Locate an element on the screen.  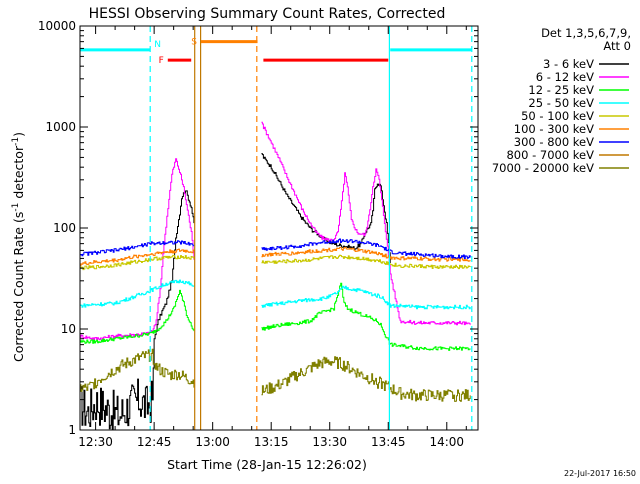
x-tick-label-1: 12:45 is located at coordinates (154, 442).